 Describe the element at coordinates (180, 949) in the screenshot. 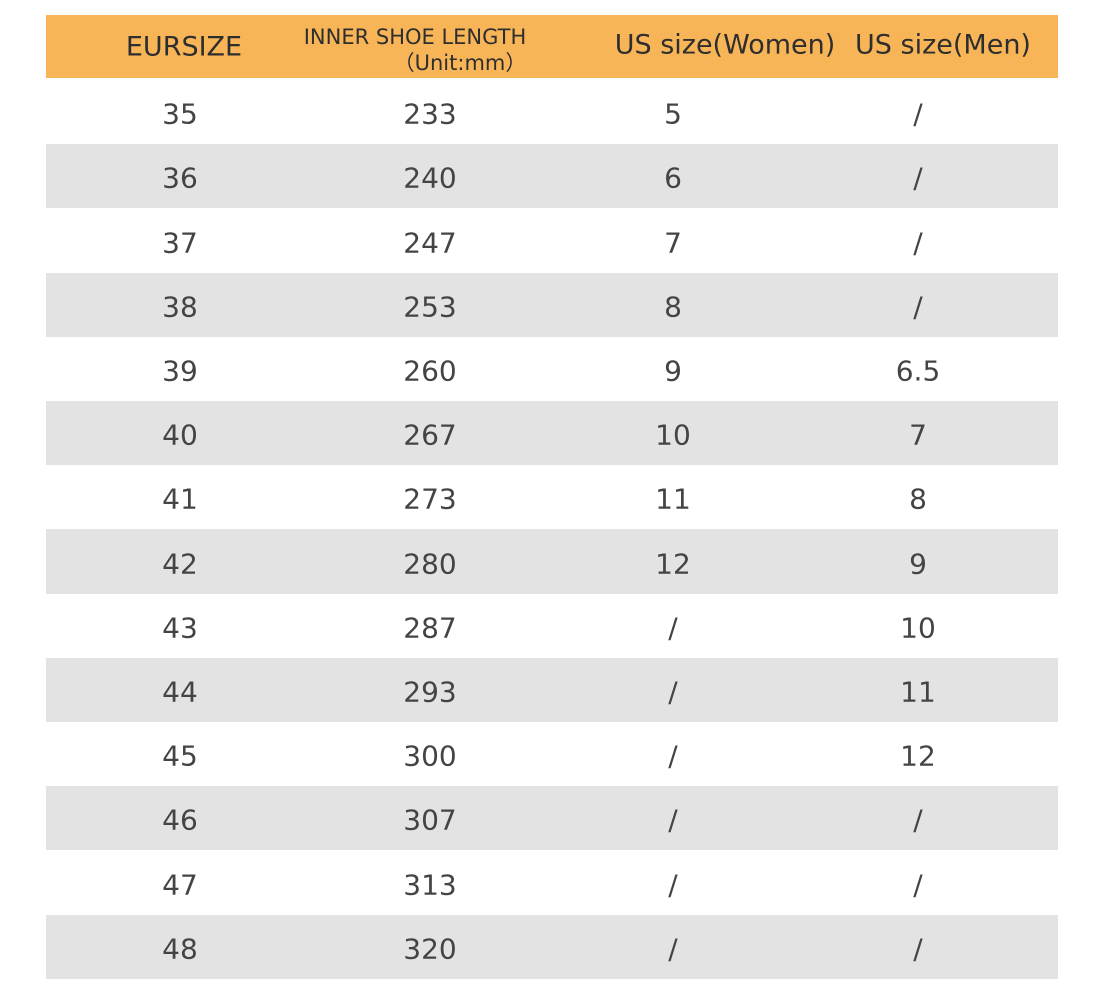

I see `table-cell: 48` at that location.